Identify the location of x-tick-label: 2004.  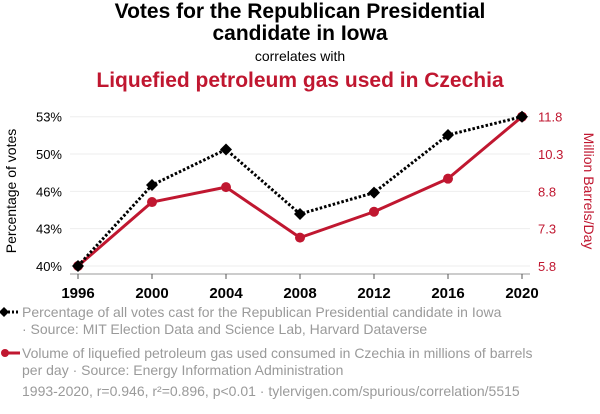
(226, 292).